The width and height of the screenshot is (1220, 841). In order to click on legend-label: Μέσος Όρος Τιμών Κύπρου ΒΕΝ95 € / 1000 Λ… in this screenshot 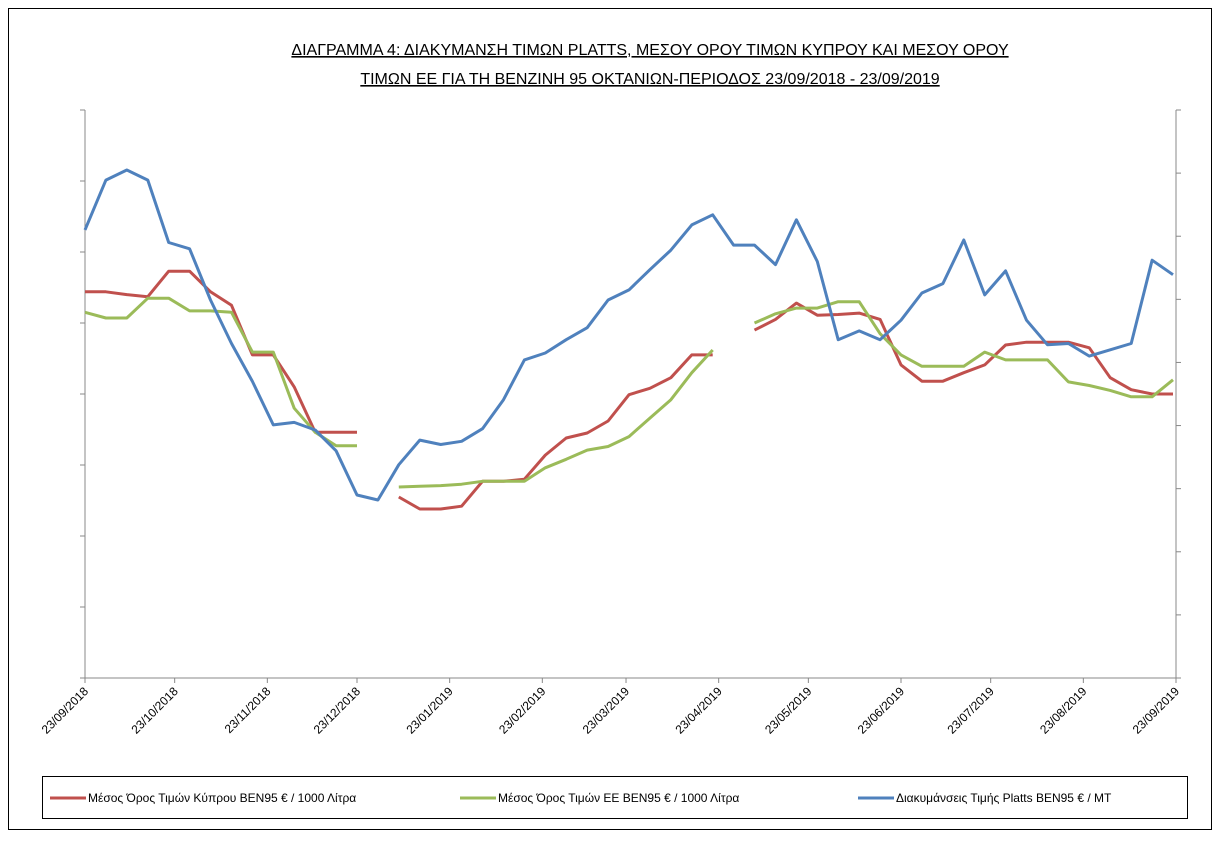, I will do `click(222, 798)`.